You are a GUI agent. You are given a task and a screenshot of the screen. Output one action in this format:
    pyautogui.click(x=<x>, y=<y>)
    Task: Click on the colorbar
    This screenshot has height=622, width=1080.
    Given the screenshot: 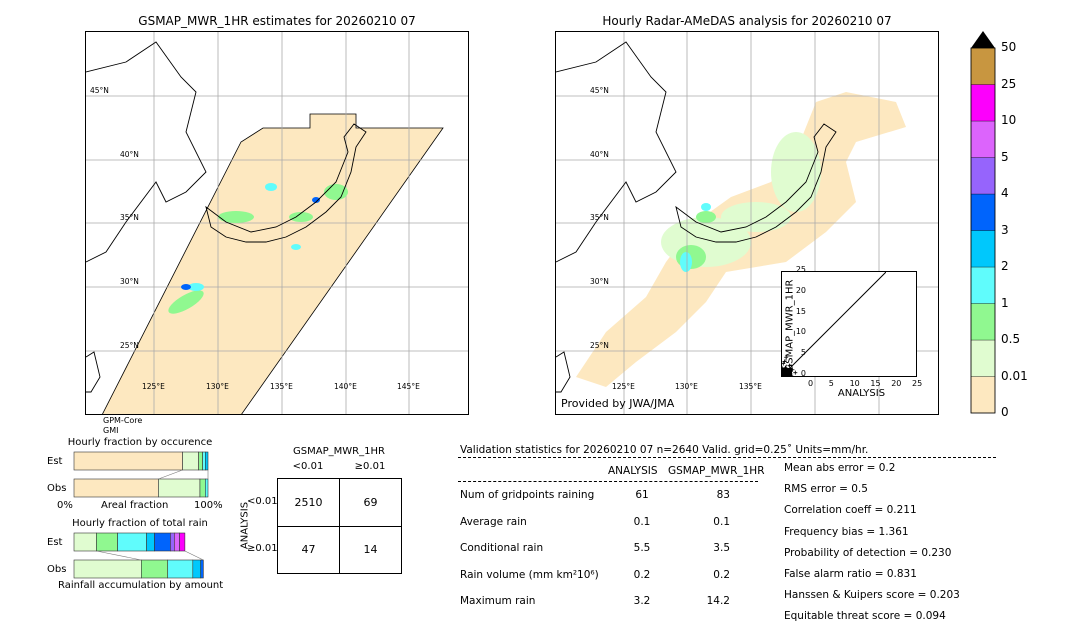 What is the action you would take?
    pyautogui.click(x=983, y=222)
    